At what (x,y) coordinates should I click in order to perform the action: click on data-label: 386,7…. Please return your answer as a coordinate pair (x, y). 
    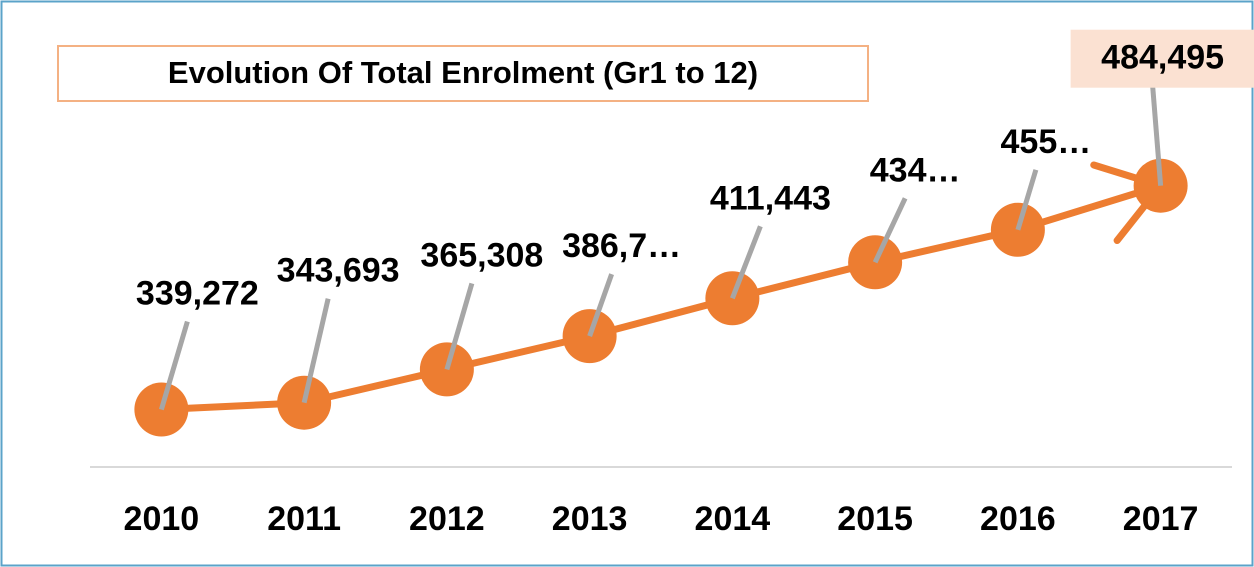
    Looking at the image, I should click on (621, 246).